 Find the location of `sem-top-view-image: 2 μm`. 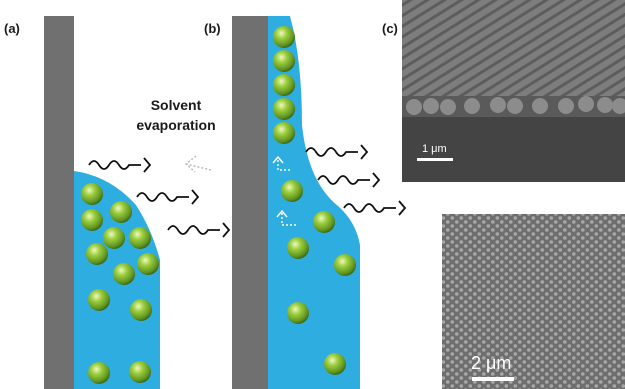

sem-top-view-image: 2 μm is located at coordinates (533, 301).